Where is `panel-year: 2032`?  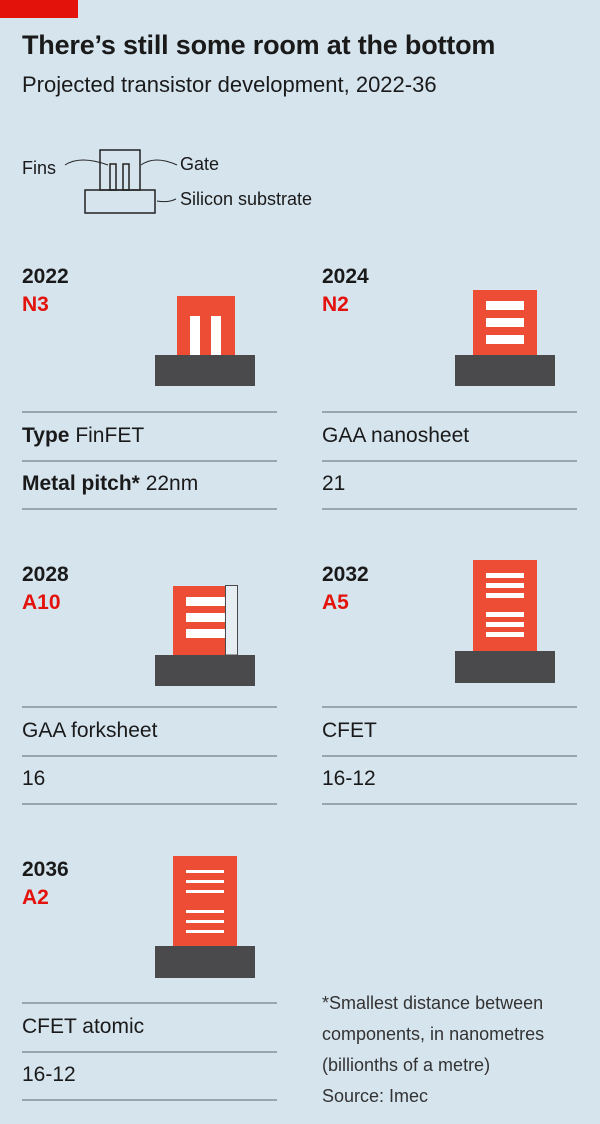
panel-year: 2032 is located at coordinates (345, 574).